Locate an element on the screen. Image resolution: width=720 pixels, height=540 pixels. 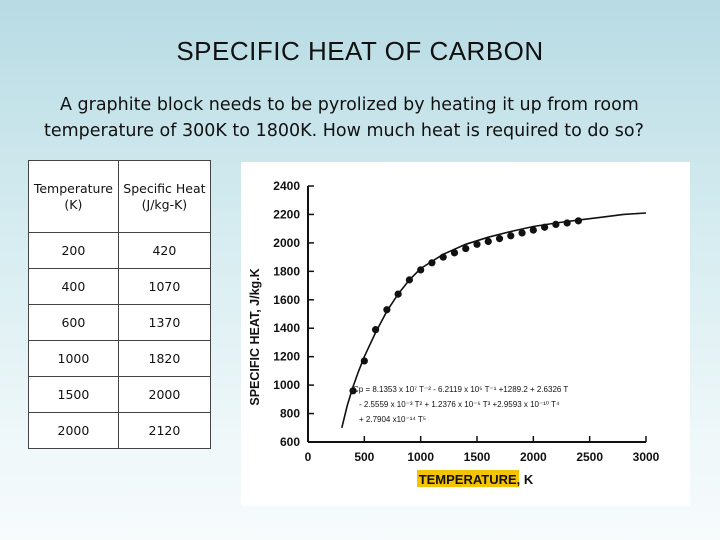
table-row: 1000 1820 is located at coordinates (120, 358).